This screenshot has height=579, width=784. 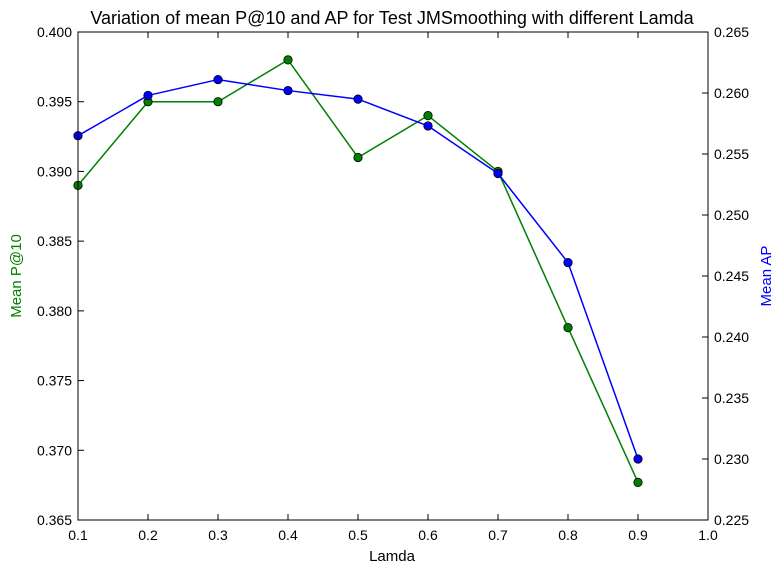 What do you see at coordinates (218, 535) in the screenshot?
I see `x-tick-label: 0.3` at bounding box center [218, 535].